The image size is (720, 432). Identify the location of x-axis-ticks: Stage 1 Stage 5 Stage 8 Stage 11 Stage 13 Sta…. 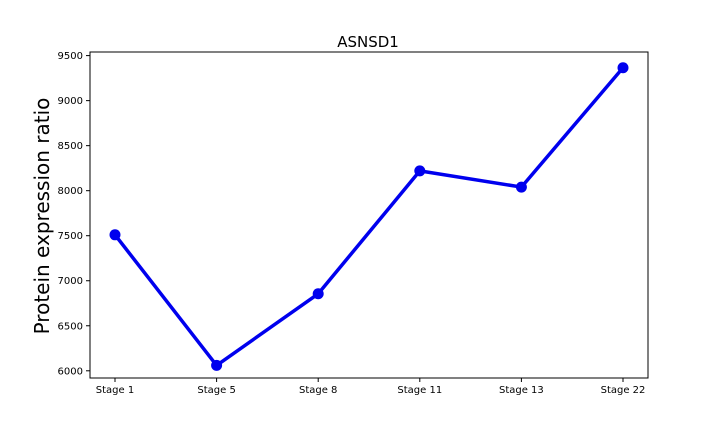
(371, 387).